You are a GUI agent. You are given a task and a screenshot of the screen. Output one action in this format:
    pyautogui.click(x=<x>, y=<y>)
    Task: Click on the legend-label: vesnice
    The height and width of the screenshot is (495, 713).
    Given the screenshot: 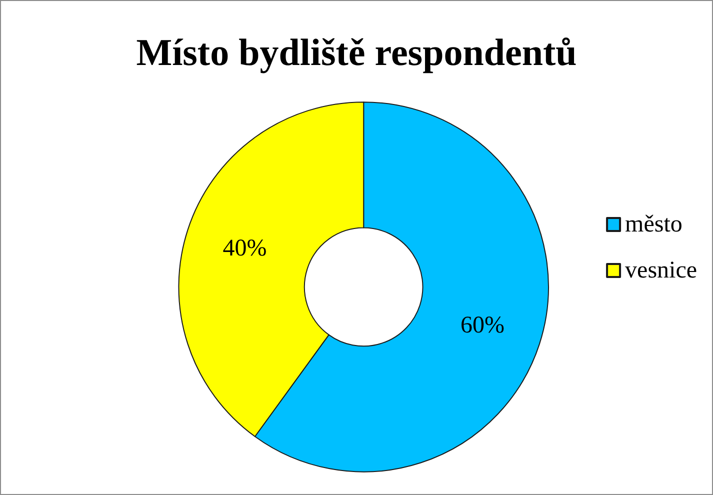 What is the action you would take?
    pyautogui.click(x=661, y=271)
    